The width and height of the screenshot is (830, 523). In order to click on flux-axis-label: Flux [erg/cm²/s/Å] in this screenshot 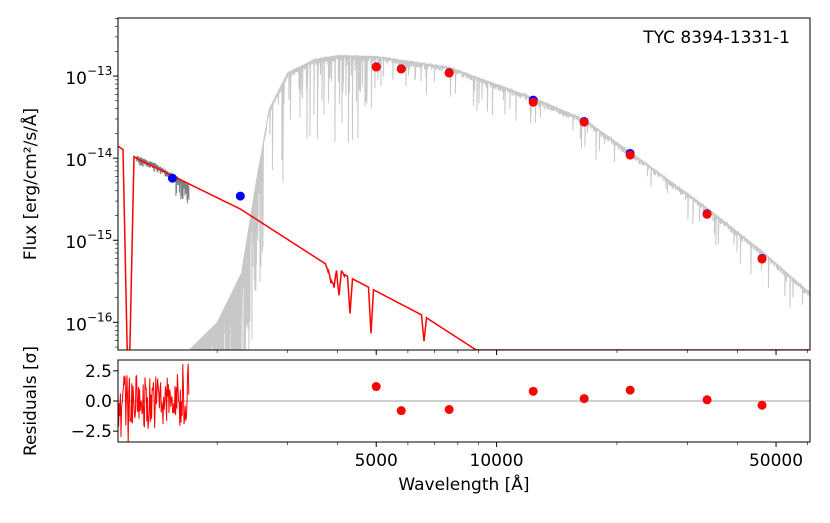, I will do `click(30, 184)`.